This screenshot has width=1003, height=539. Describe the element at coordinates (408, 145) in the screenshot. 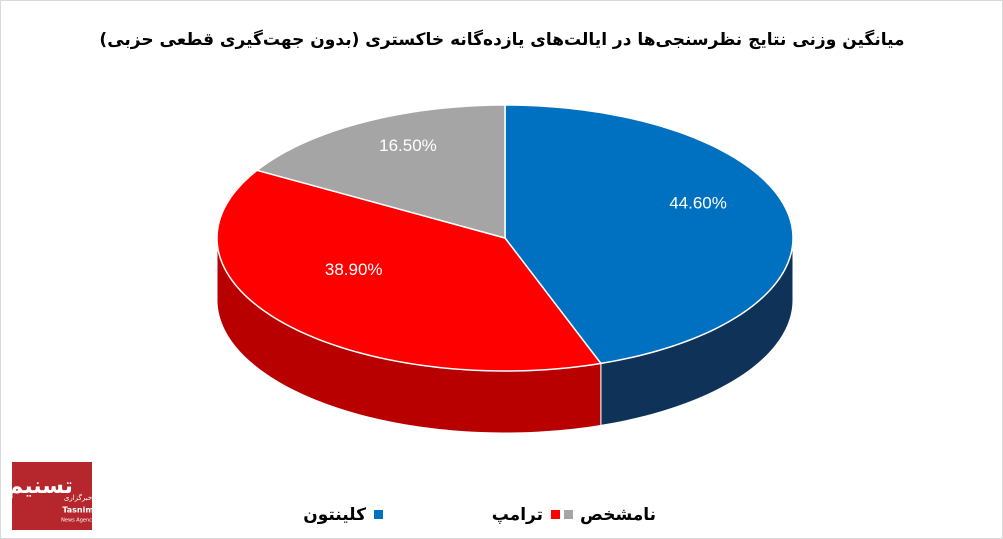

I see `value-label: 16.50%` at that location.